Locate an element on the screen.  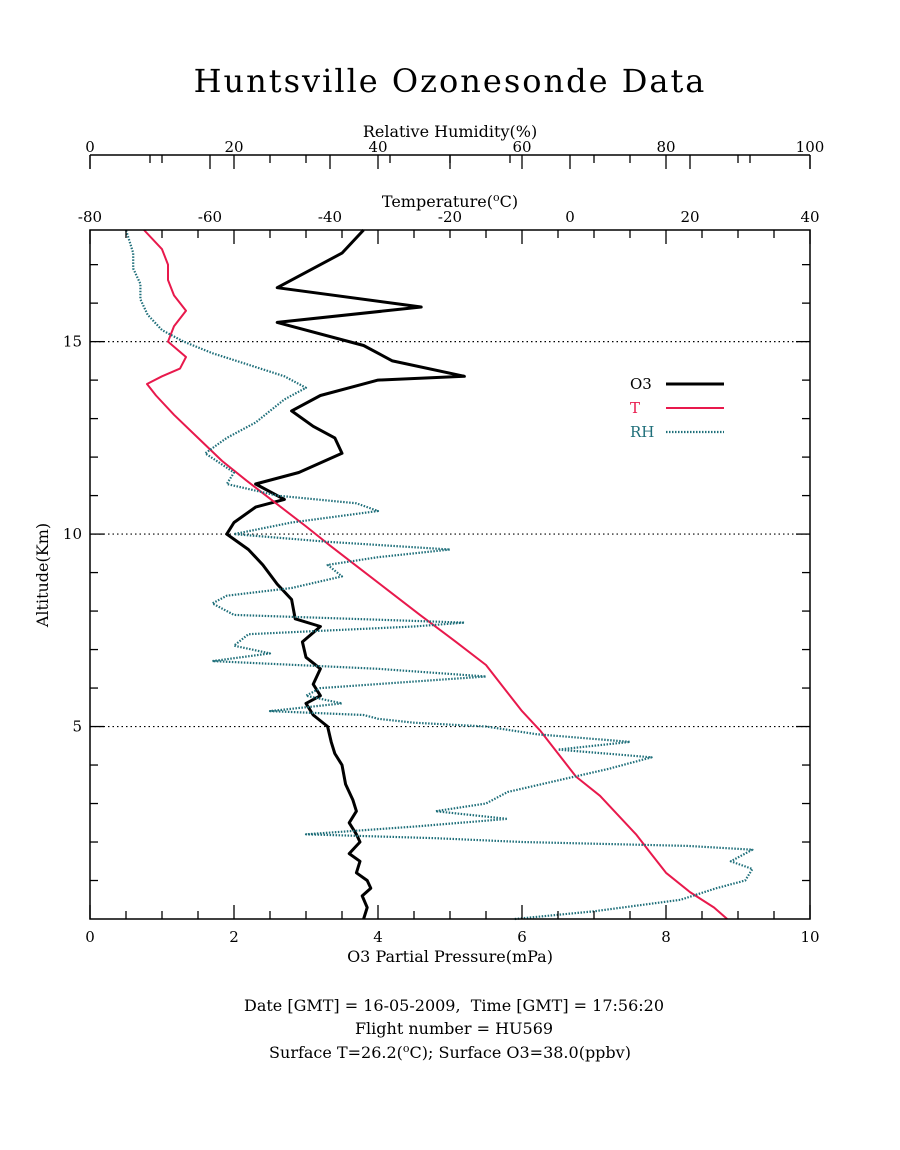
o3-axis-label: O3 Partial Pressure(mPa) is located at coordinates (450, 956).